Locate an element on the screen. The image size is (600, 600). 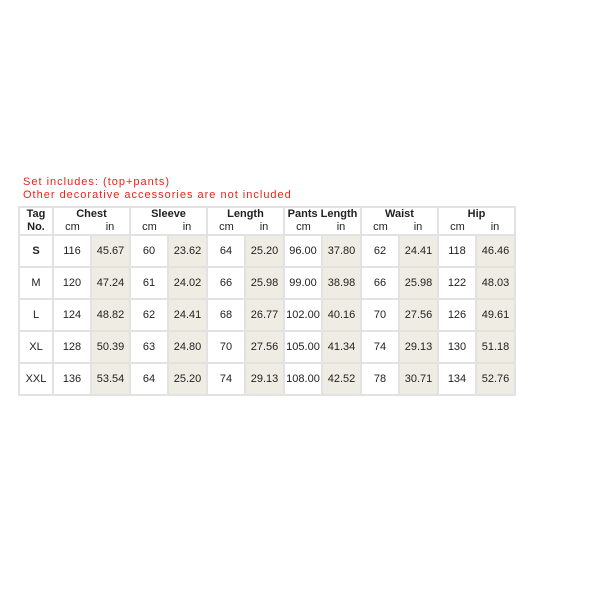
value-cell-in: 24.80 is located at coordinates (187, 347).